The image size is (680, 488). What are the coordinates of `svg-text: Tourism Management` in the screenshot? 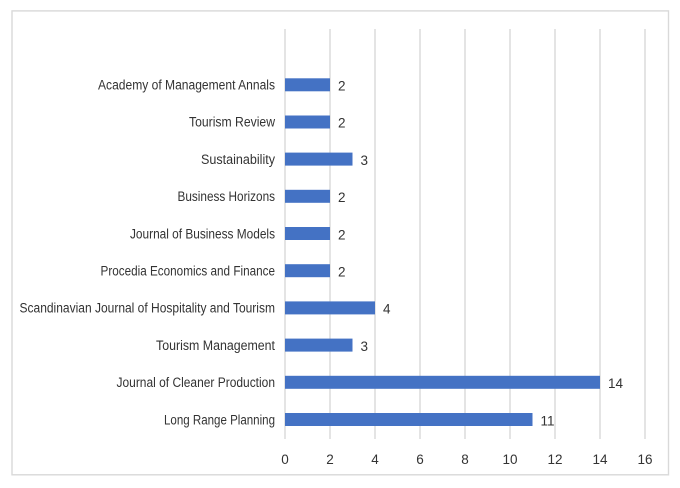 It's located at (215, 345).